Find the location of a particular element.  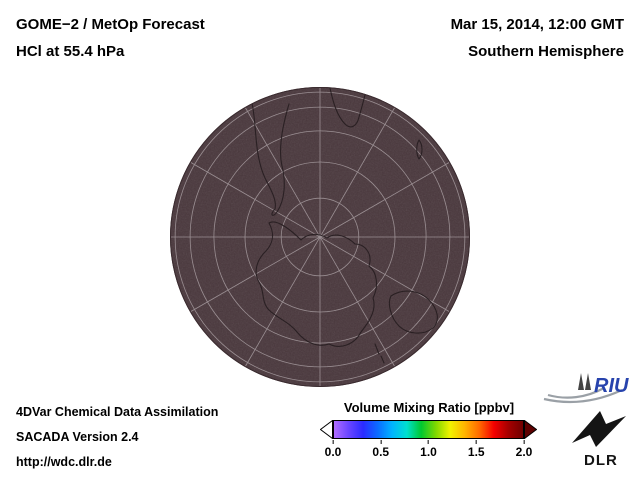

website-url: http://wdc.dlr.de is located at coordinates (64, 462).